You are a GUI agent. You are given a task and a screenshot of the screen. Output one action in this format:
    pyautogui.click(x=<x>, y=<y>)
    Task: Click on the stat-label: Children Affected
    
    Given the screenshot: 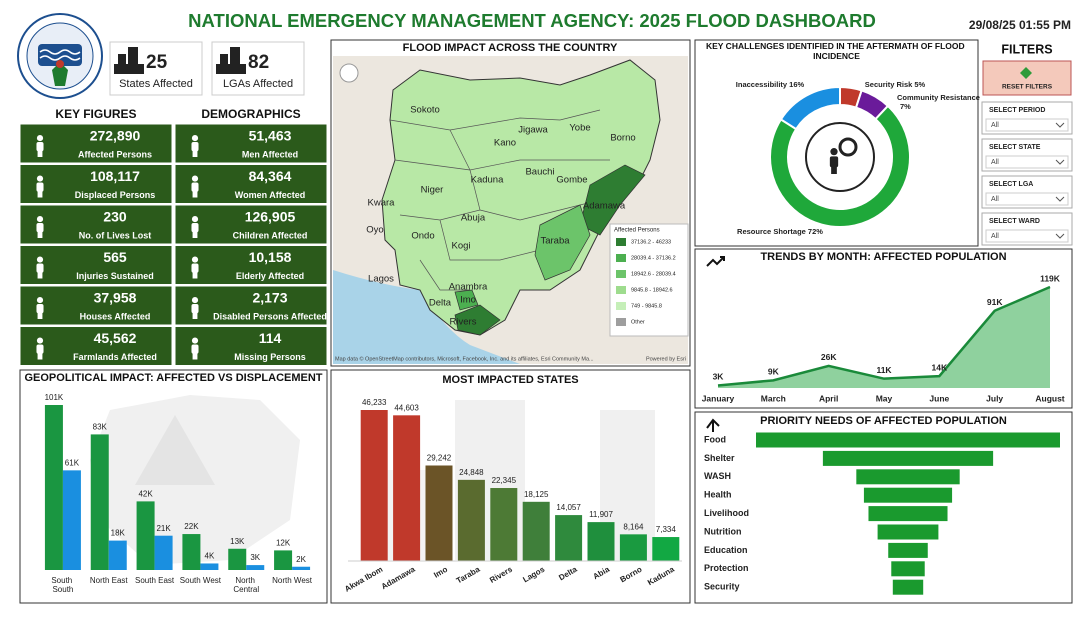 What is the action you would take?
    pyautogui.click(x=270, y=235)
    